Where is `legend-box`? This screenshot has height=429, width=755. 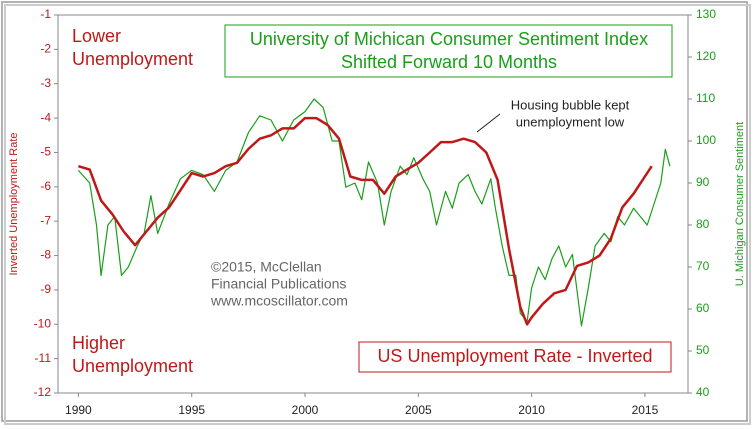 legend-box is located at coordinates (515, 357).